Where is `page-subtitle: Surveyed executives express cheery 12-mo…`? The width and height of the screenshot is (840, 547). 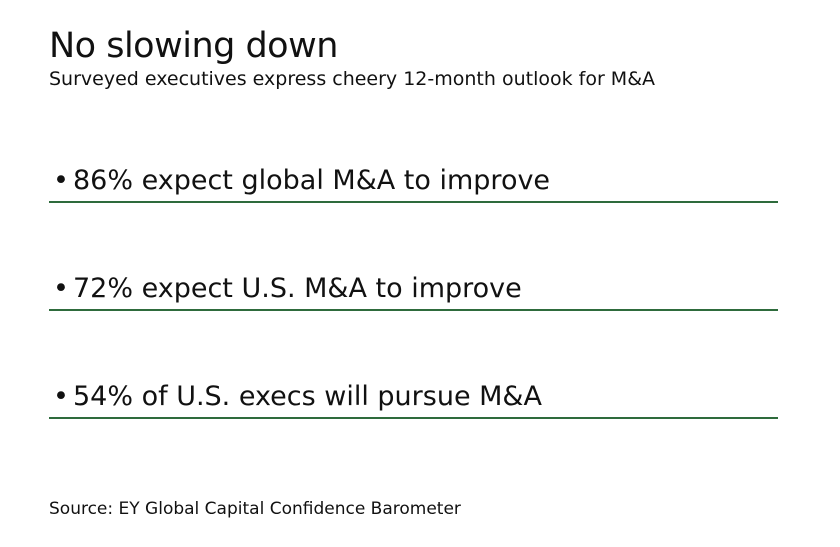
page-subtitle: Surveyed executives express cheery 12-mo… is located at coordinates (352, 79).